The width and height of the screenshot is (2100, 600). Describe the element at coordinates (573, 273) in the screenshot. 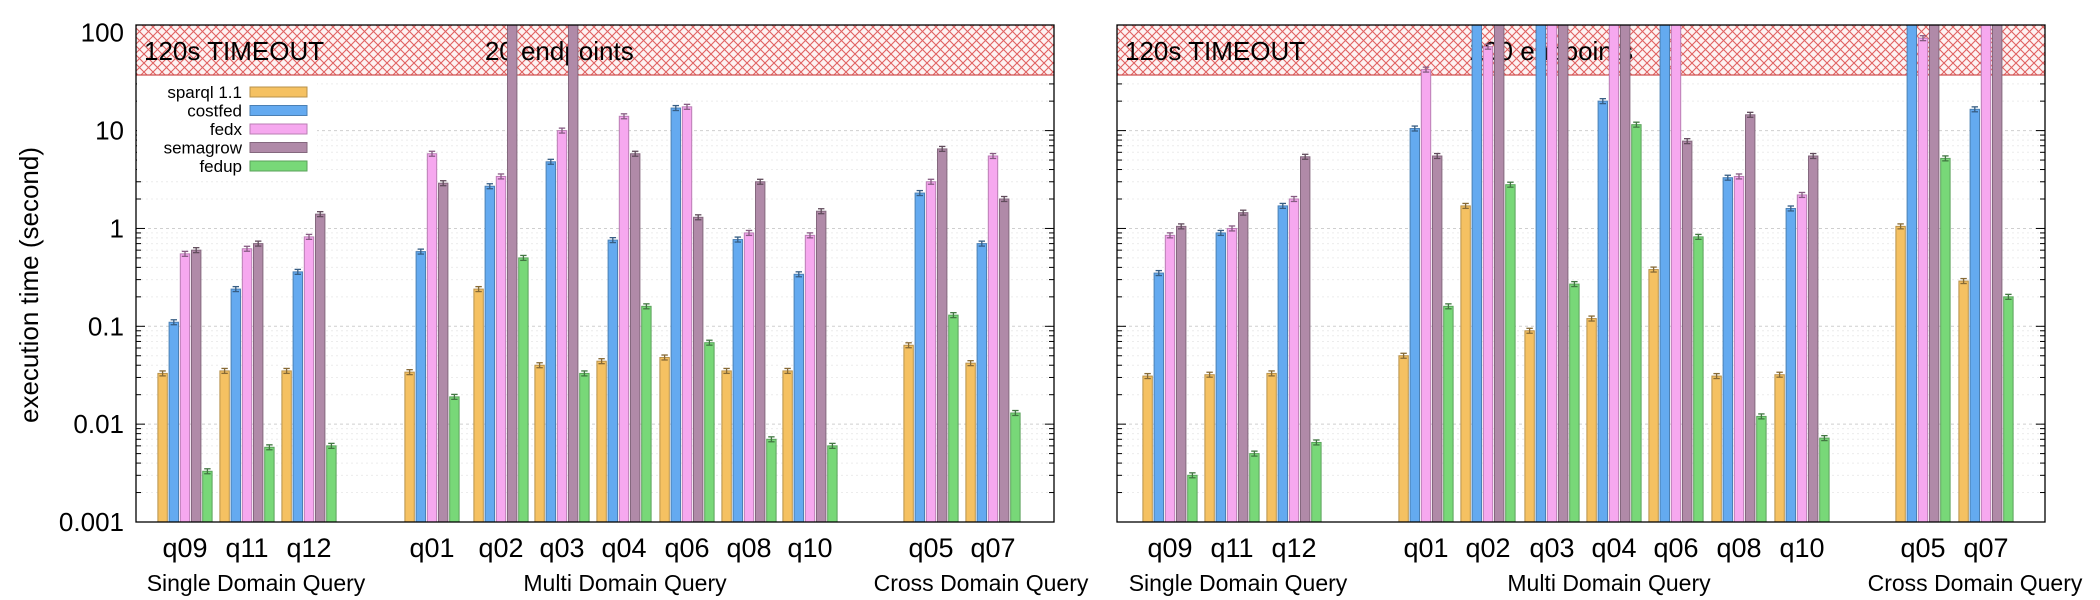

I see `bar-q03-semagrow` at that location.